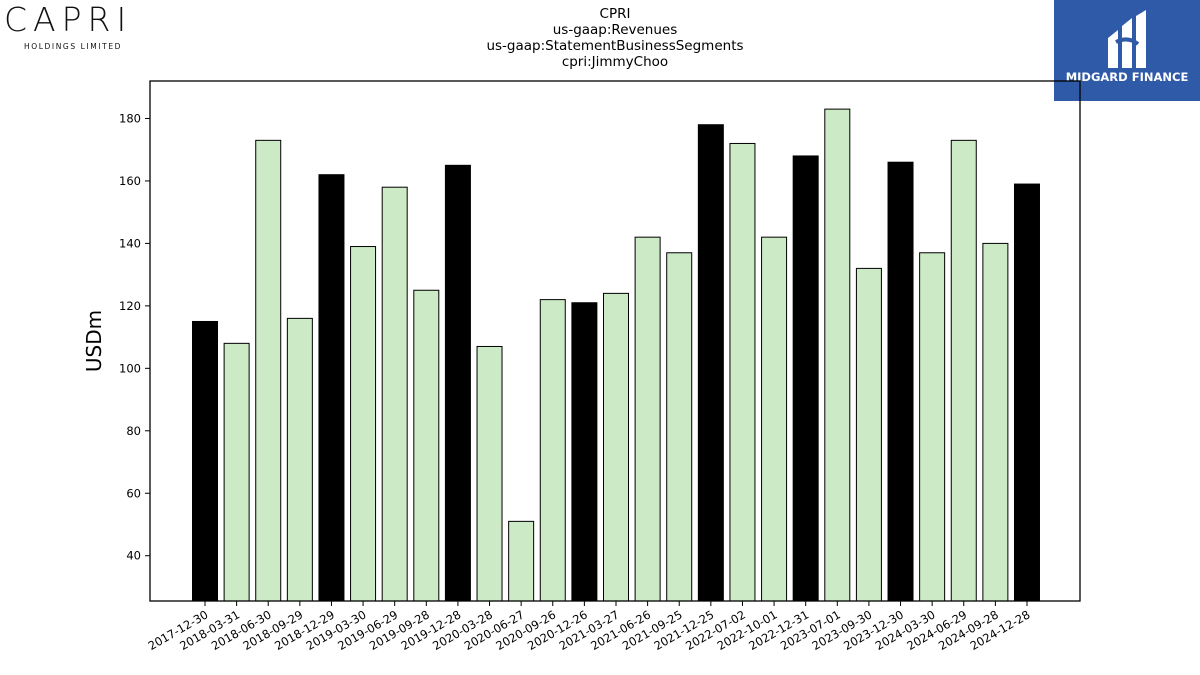 The width and height of the screenshot is (1200, 675). What do you see at coordinates (130, 181) in the screenshot?
I see `y-tick-label-160: 160` at bounding box center [130, 181].